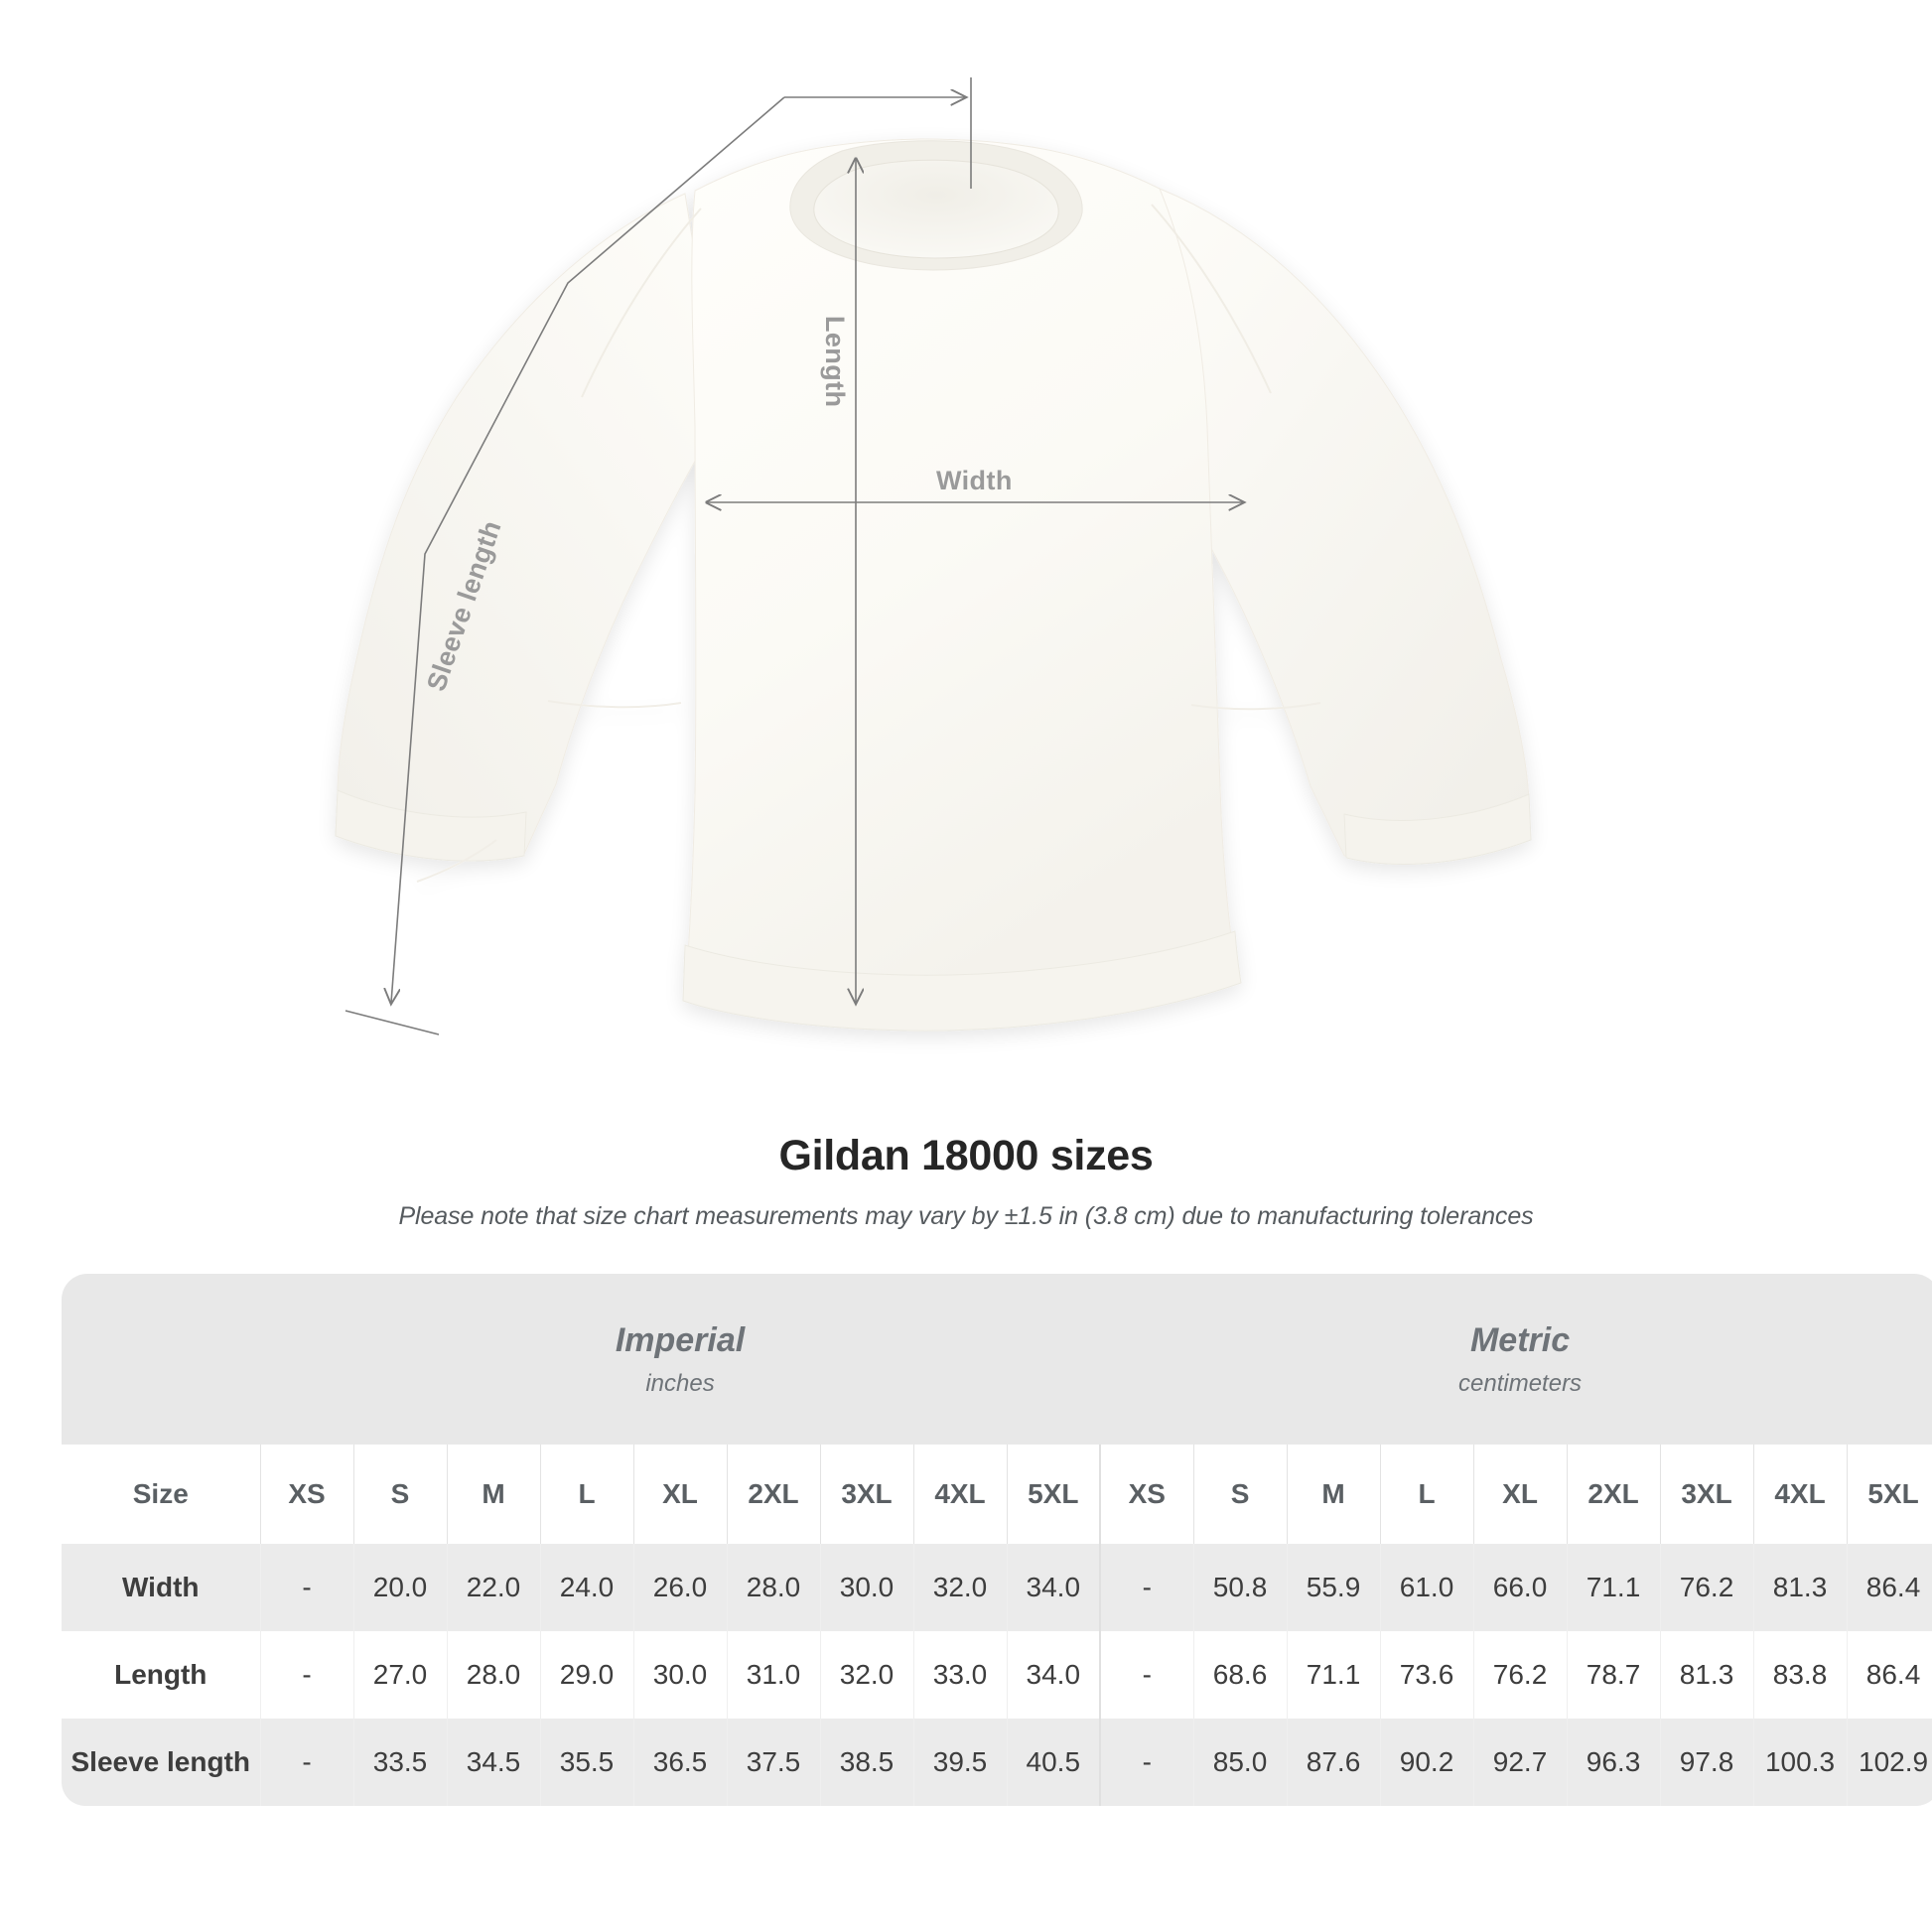 The height and width of the screenshot is (1932, 1932). What do you see at coordinates (960, 1587) in the screenshot?
I see `cell-width-imp-4xl: 32.0` at bounding box center [960, 1587].